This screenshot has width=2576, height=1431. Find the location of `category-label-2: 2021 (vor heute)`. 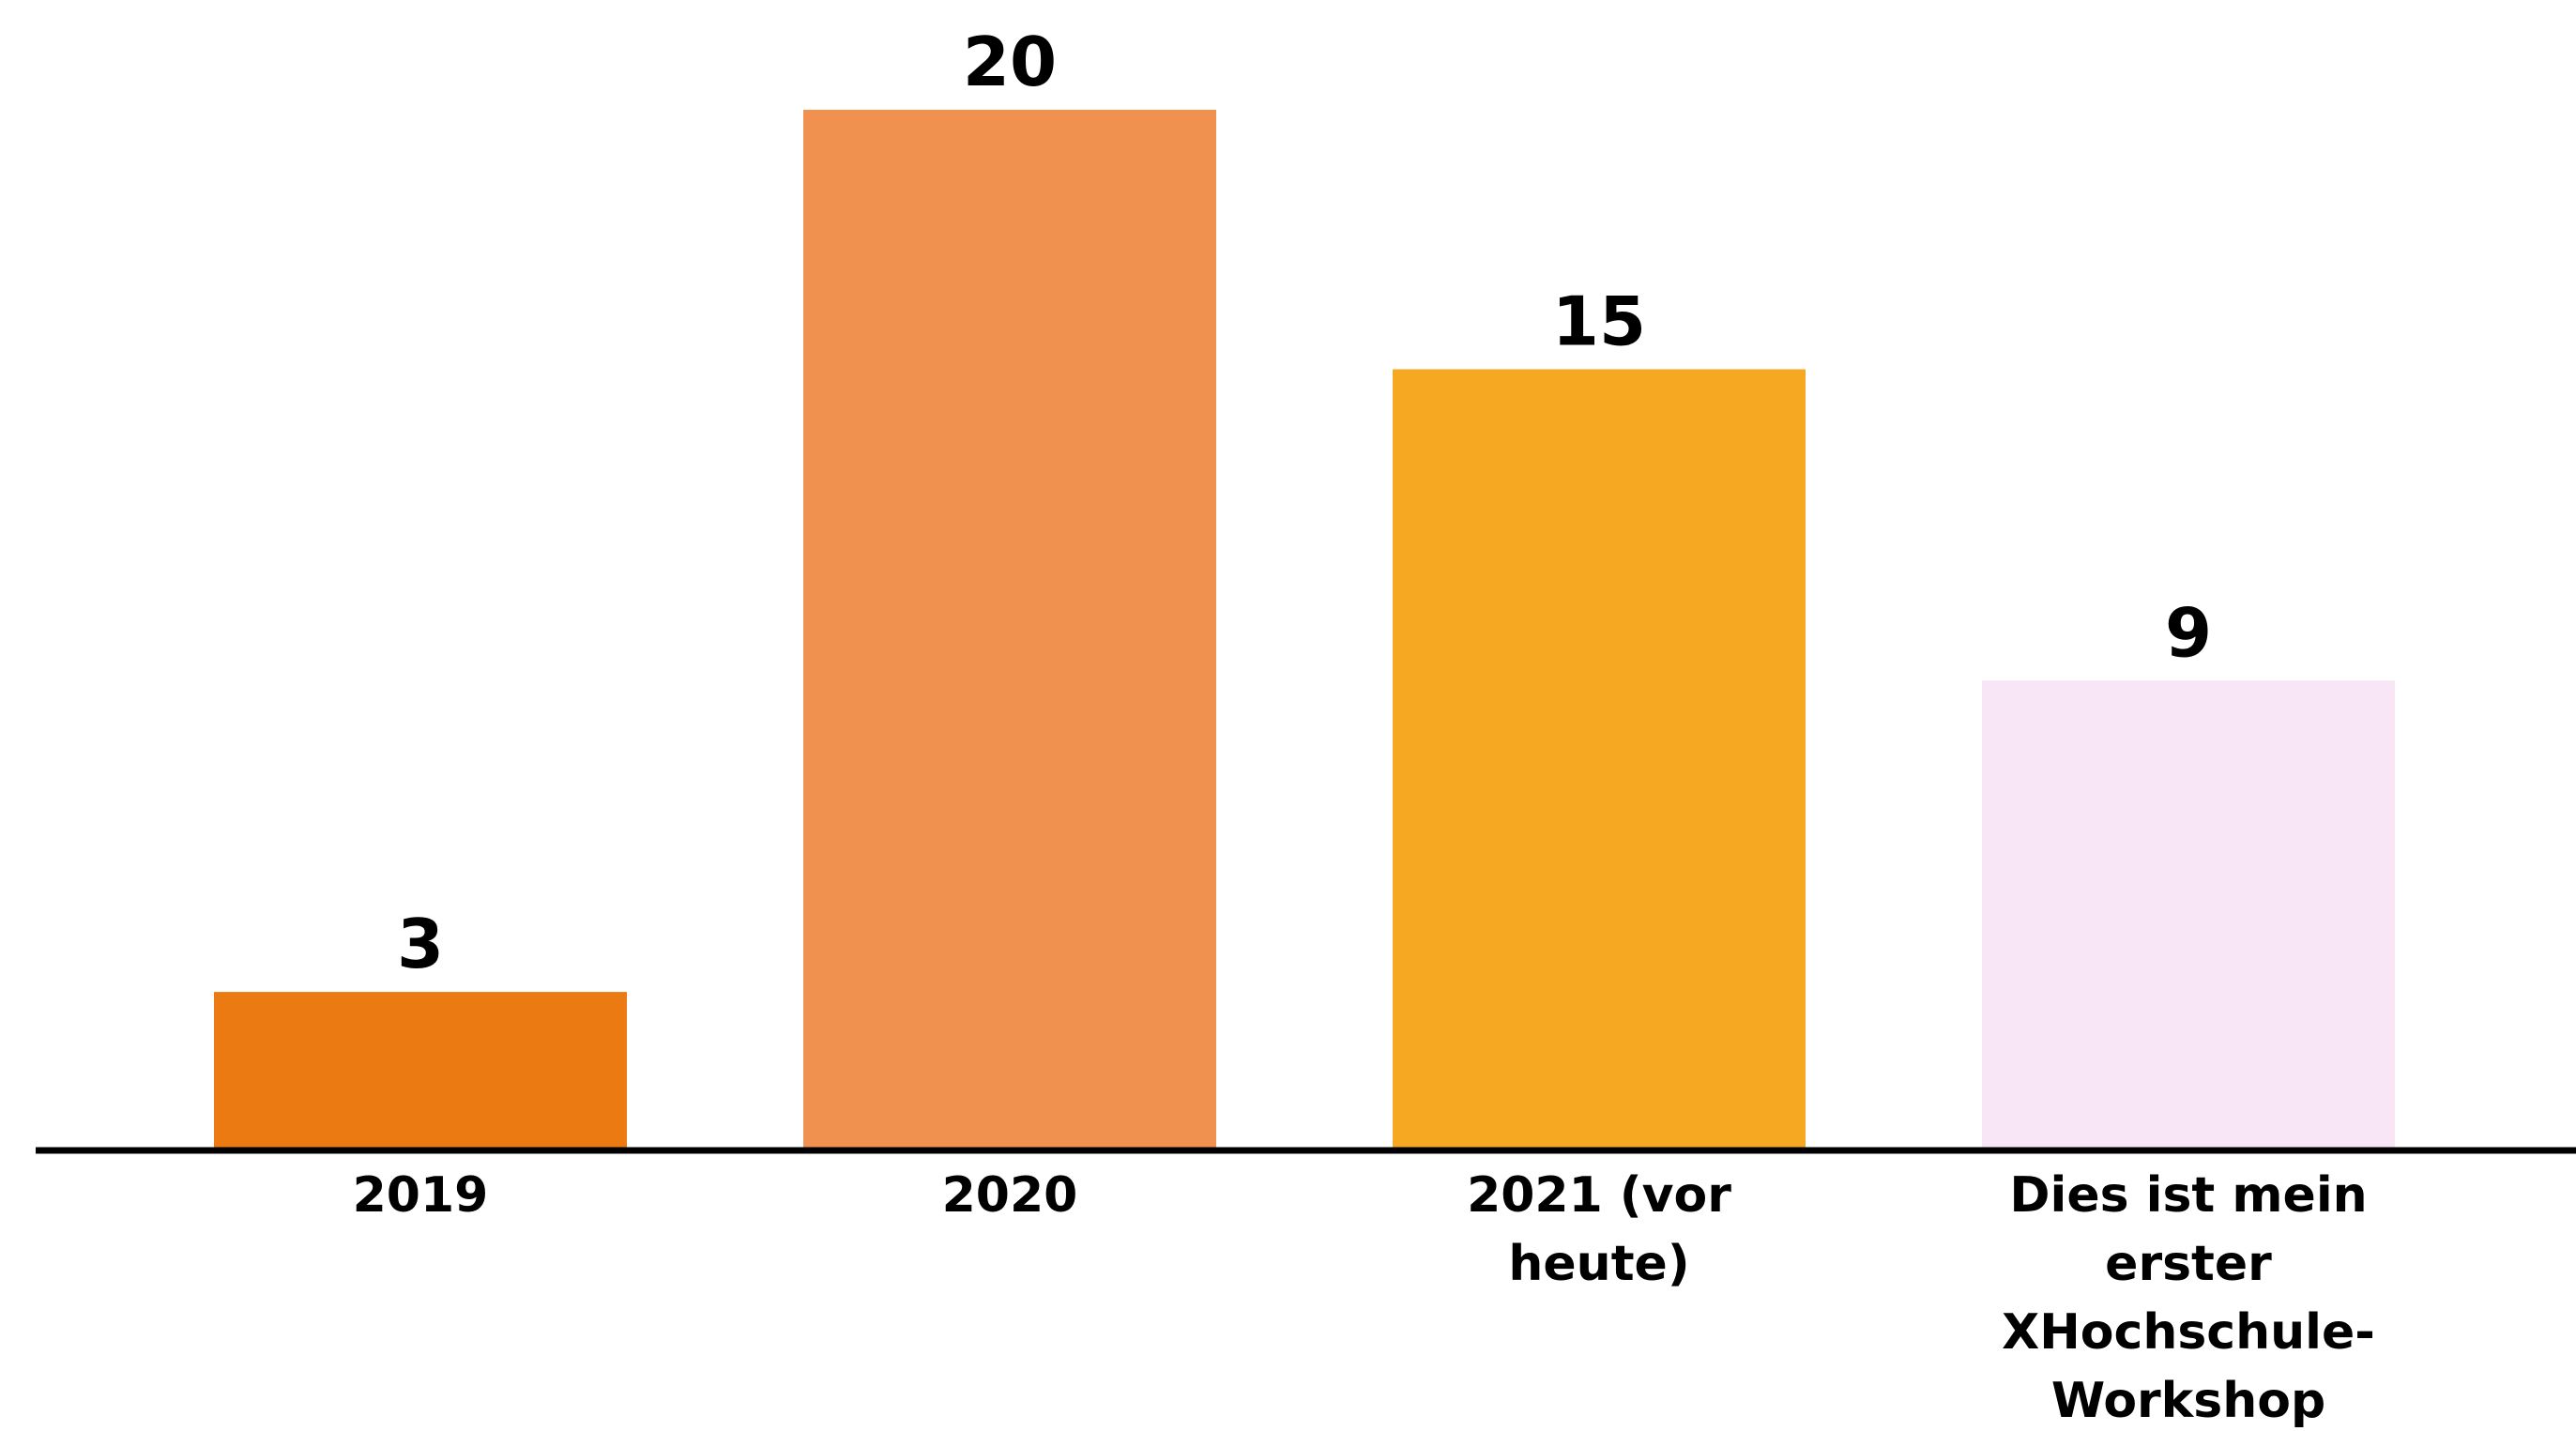

category-label-2: 2021 (vor heute) is located at coordinates (1599, 1229).